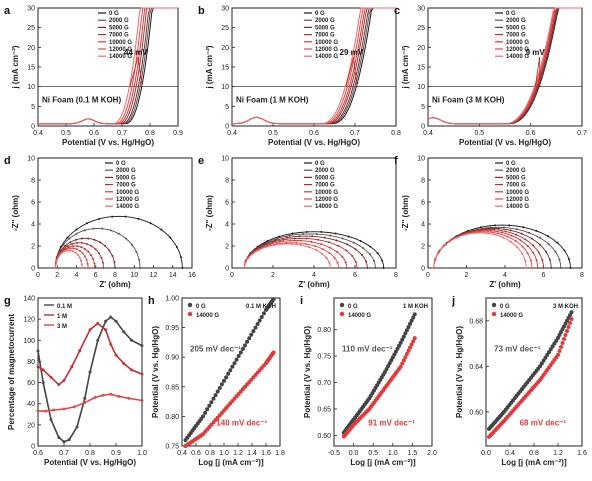 The height and width of the screenshot is (481, 592). I want to click on x-tick-label: 2.0, so click(432, 453).